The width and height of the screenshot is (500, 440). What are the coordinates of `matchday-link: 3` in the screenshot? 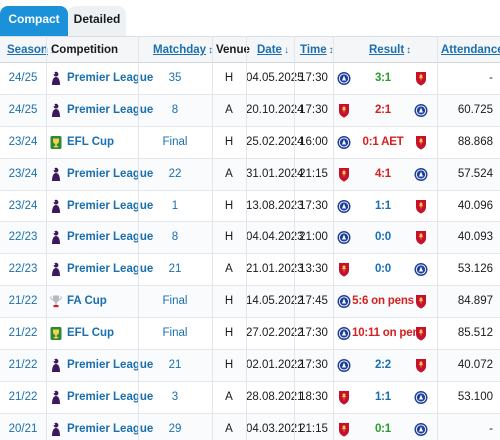 It's located at (175, 396).